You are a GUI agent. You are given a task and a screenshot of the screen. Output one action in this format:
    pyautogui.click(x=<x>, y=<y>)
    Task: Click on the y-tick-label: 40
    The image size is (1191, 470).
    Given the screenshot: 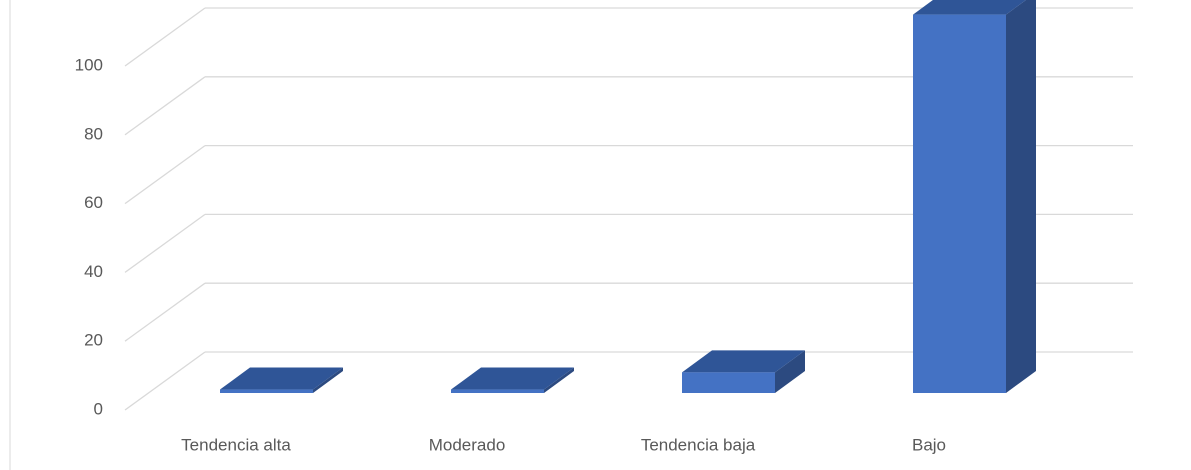 What is the action you would take?
    pyautogui.click(x=93, y=271)
    